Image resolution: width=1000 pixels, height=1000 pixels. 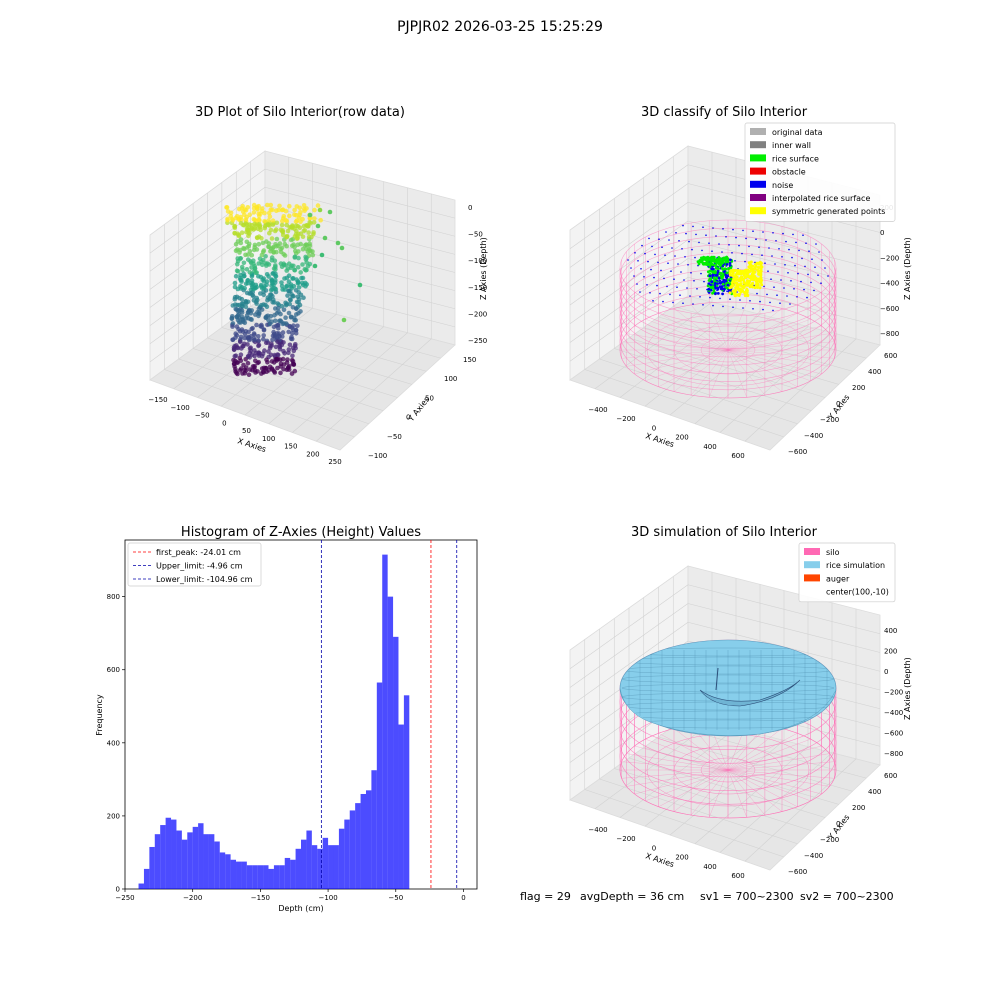 I want to click on auger-line, so click(x=717, y=679).